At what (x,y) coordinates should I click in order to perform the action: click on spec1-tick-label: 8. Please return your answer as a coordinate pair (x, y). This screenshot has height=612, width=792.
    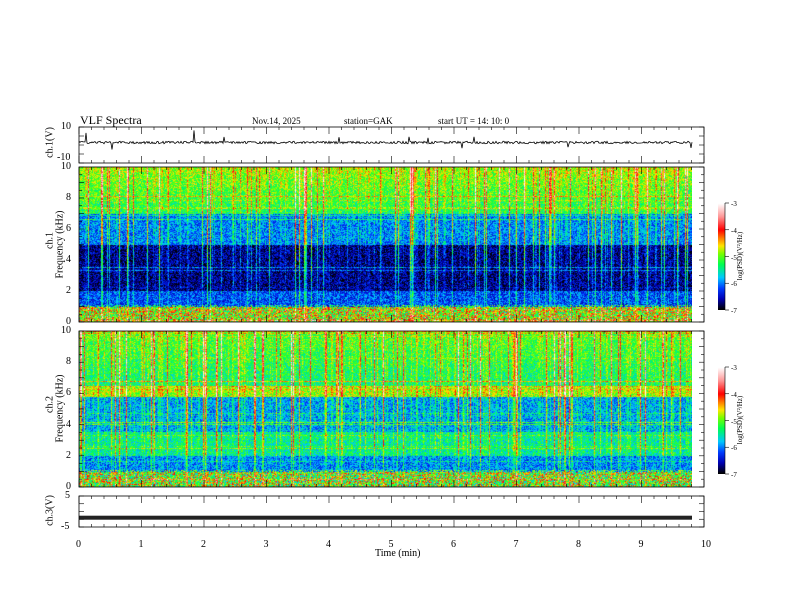
    Looking at the image, I should click on (68, 197).